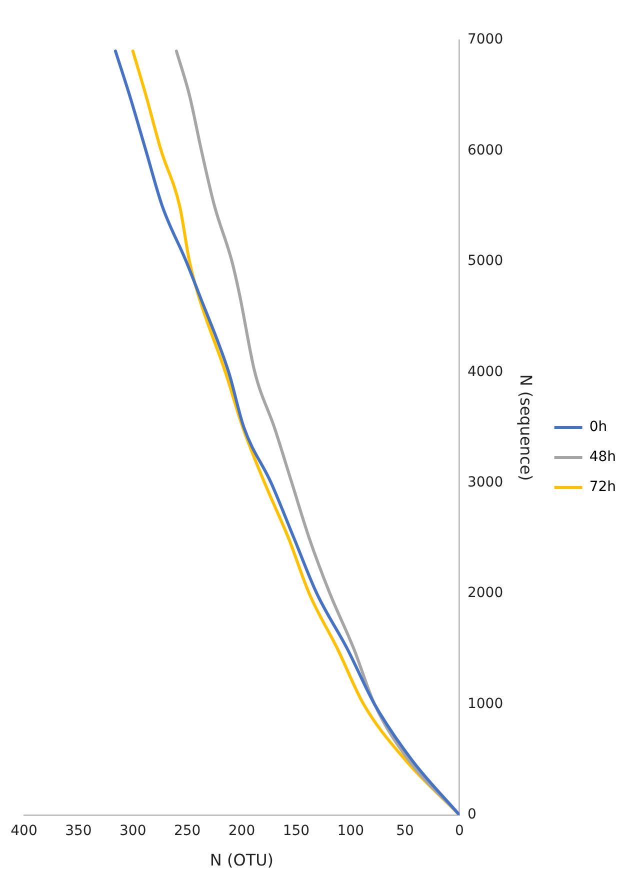 The width and height of the screenshot is (630, 885). What do you see at coordinates (350, 831) in the screenshot?
I see `x-tick-label: 100` at bounding box center [350, 831].